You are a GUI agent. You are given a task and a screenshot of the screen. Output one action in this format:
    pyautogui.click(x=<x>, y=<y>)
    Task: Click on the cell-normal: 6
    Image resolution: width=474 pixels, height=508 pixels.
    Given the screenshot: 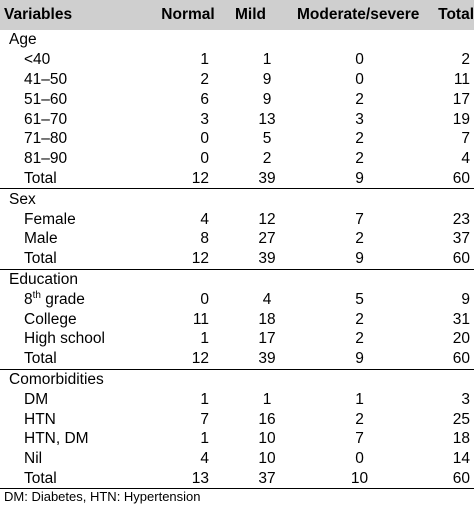 What is the action you would take?
    pyautogui.click(x=204, y=99)
    